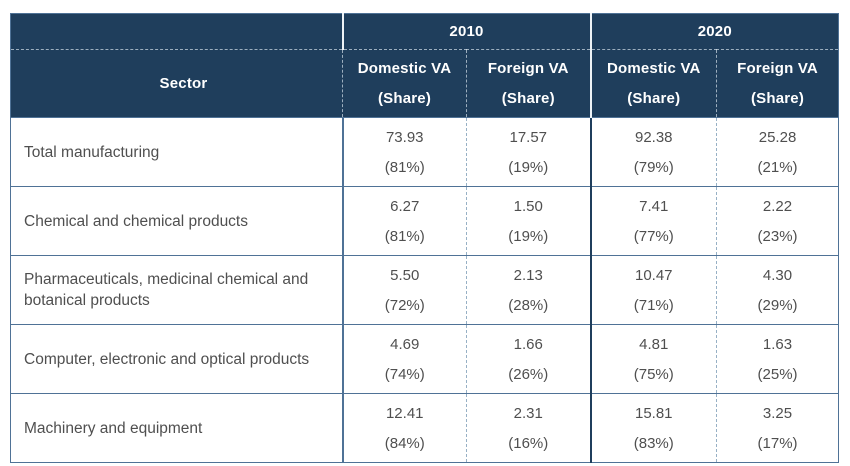 The image size is (850, 466). Describe the element at coordinates (777, 275) in the screenshot. I see `va-value: 4.30` at that location.